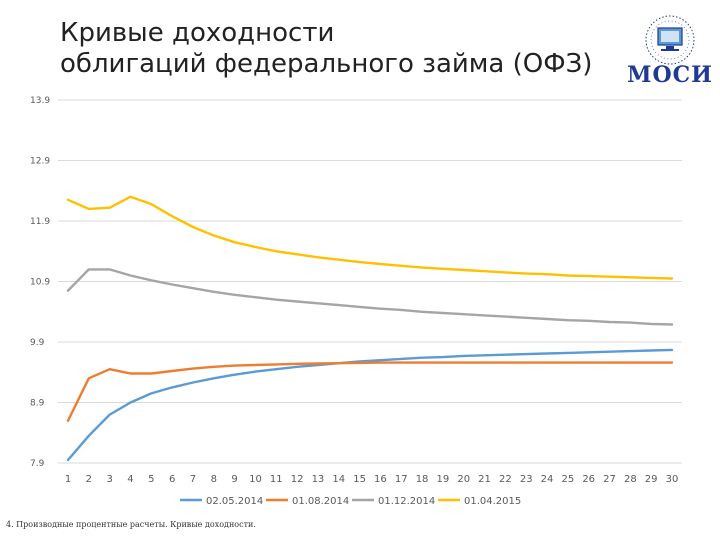 This screenshot has height=540, width=720. I want to click on y-tick-label: 7.9, so click(37, 464).